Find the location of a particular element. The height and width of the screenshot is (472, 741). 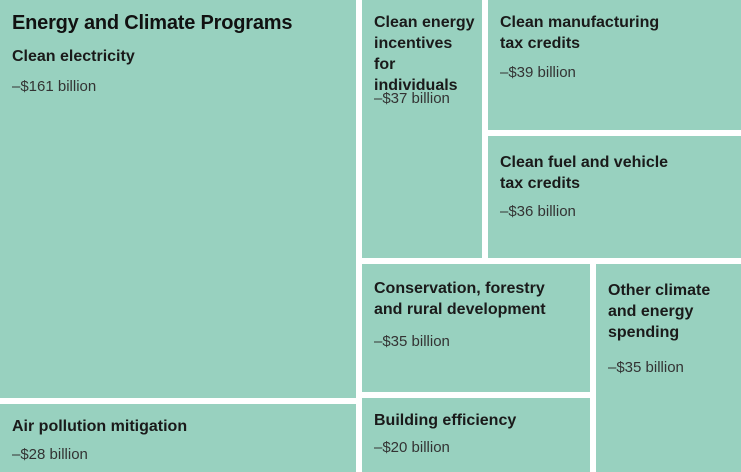

tile-value: –$20 billion is located at coordinates (412, 447).